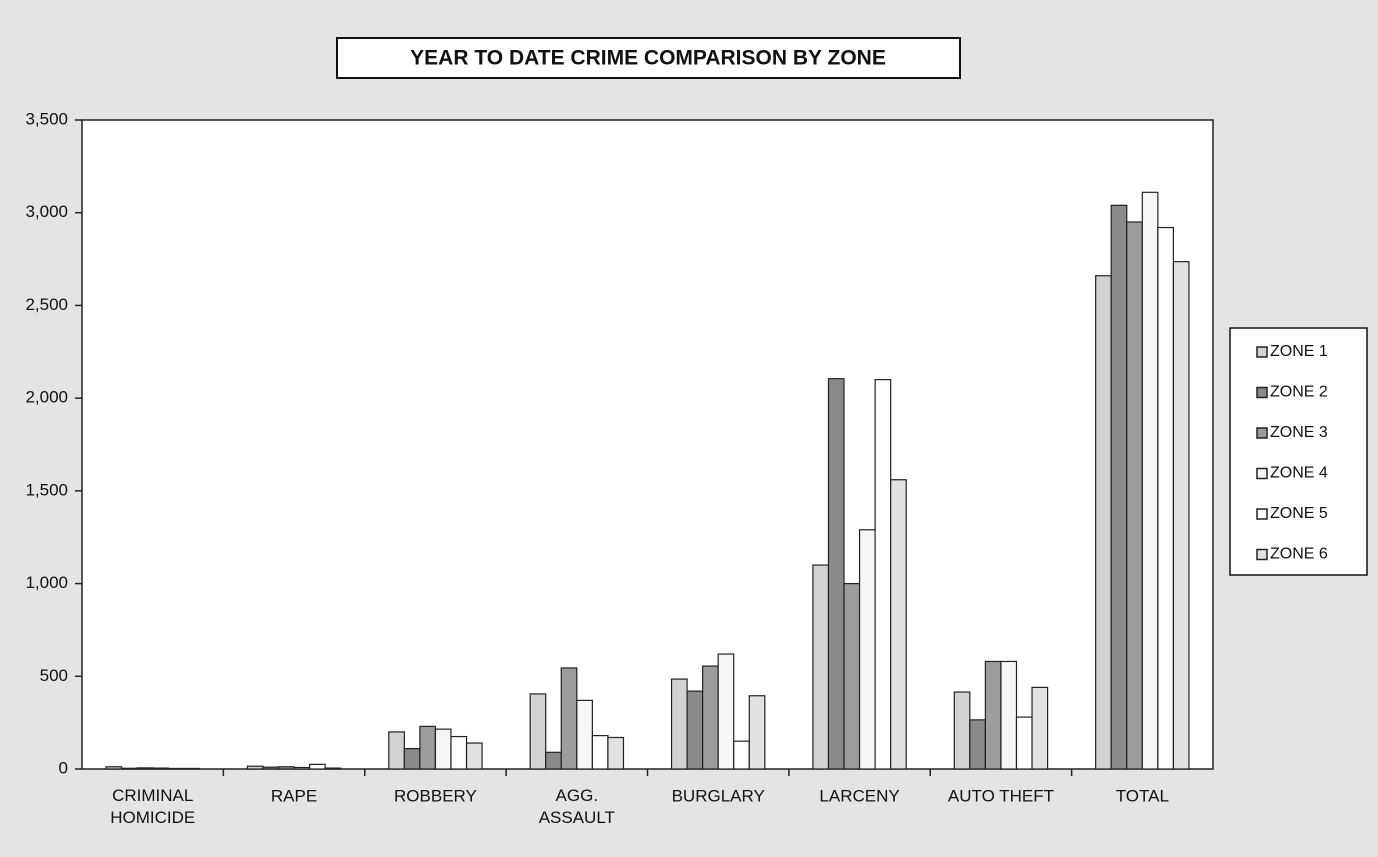  I want to click on legend-label: ZONE 1, so click(1299, 351).